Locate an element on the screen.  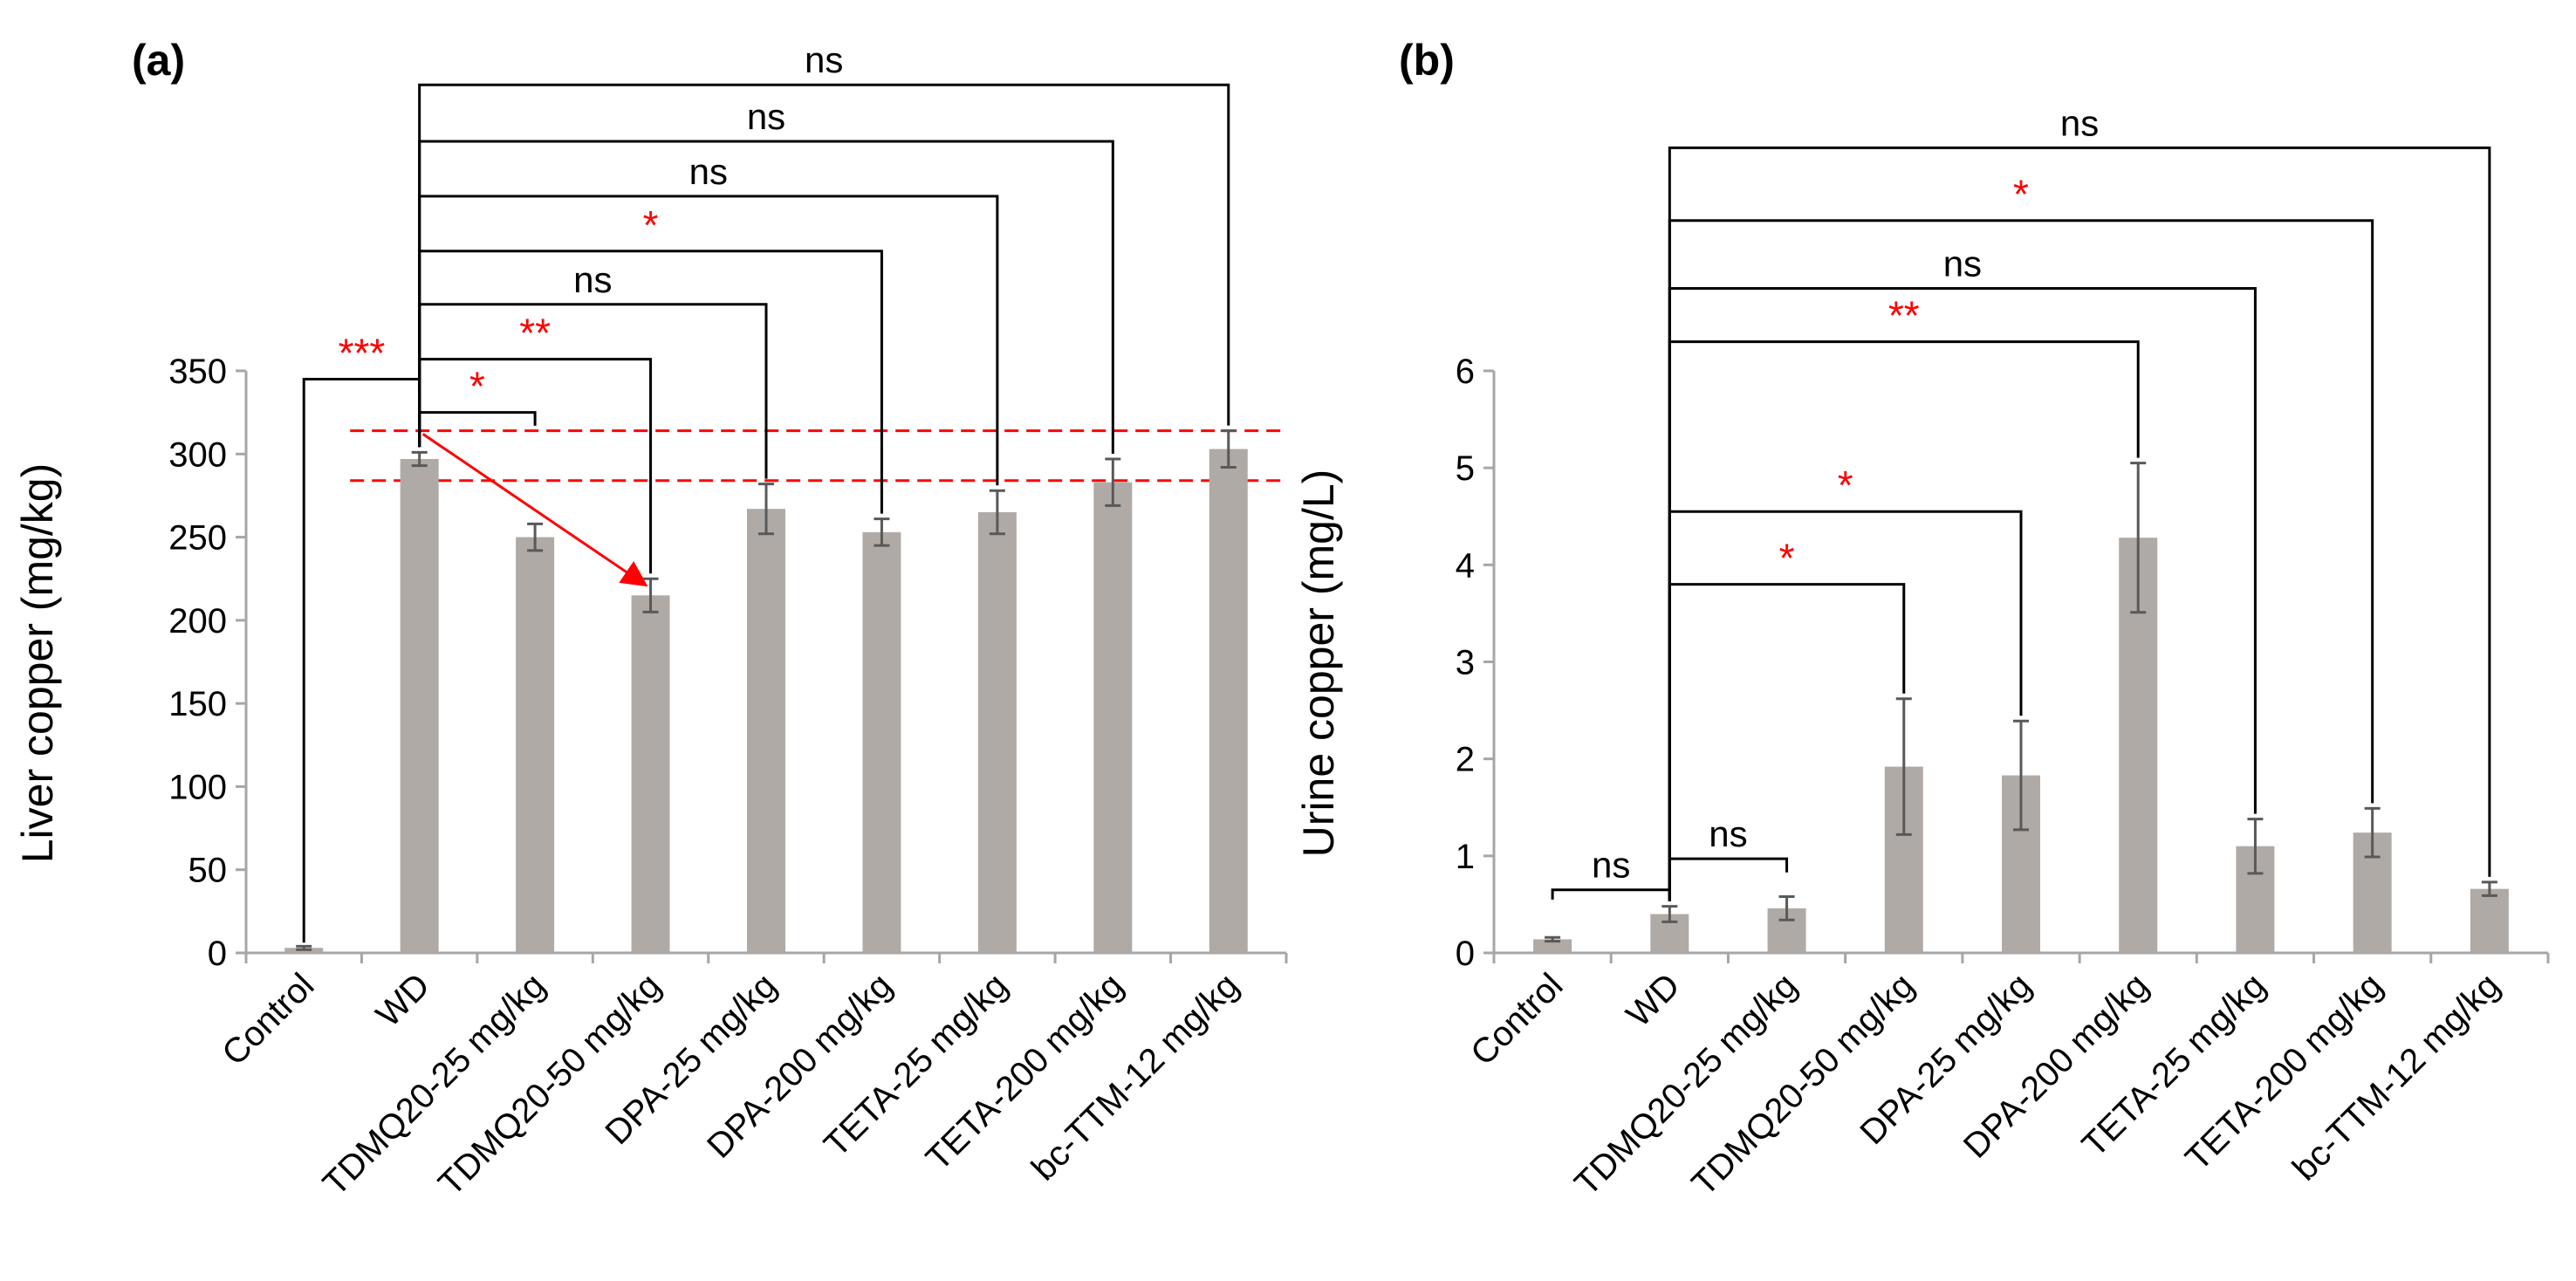
panel-label: (b) is located at coordinates (1427, 60).